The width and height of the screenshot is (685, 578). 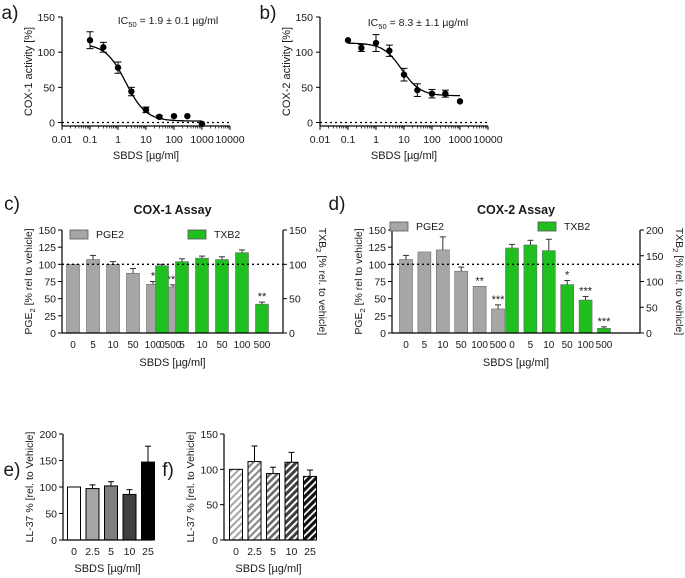 What do you see at coordinates (577, 227) in the screenshot?
I see `legend-label-txb2: TXB2` at bounding box center [577, 227].